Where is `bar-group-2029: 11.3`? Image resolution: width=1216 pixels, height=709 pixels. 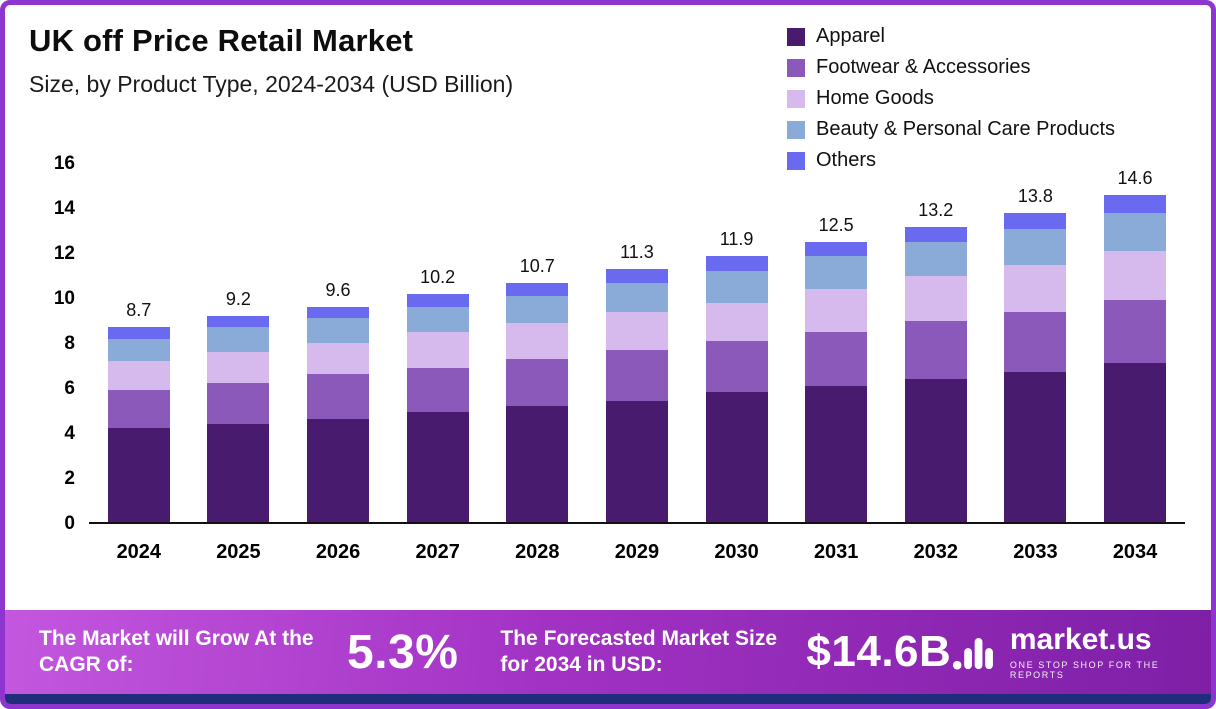 bar-group-2029: 11.3 is located at coordinates (637, 343).